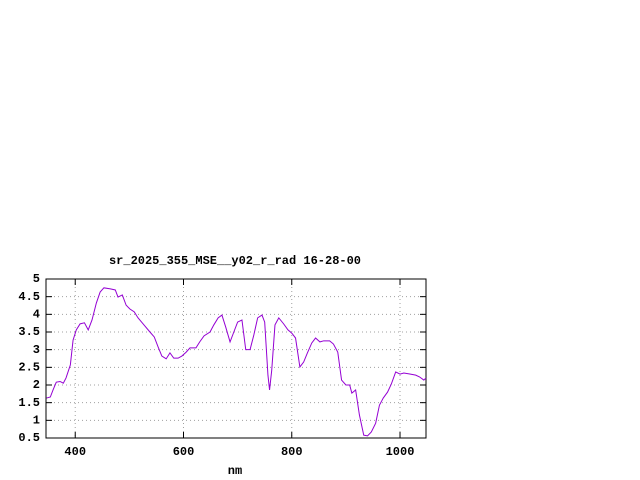 This screenshot has width=640, height=480. Describe the element at coordinates (36, 350) in the screenshot. I see `y-tick-label: 3` at that location.